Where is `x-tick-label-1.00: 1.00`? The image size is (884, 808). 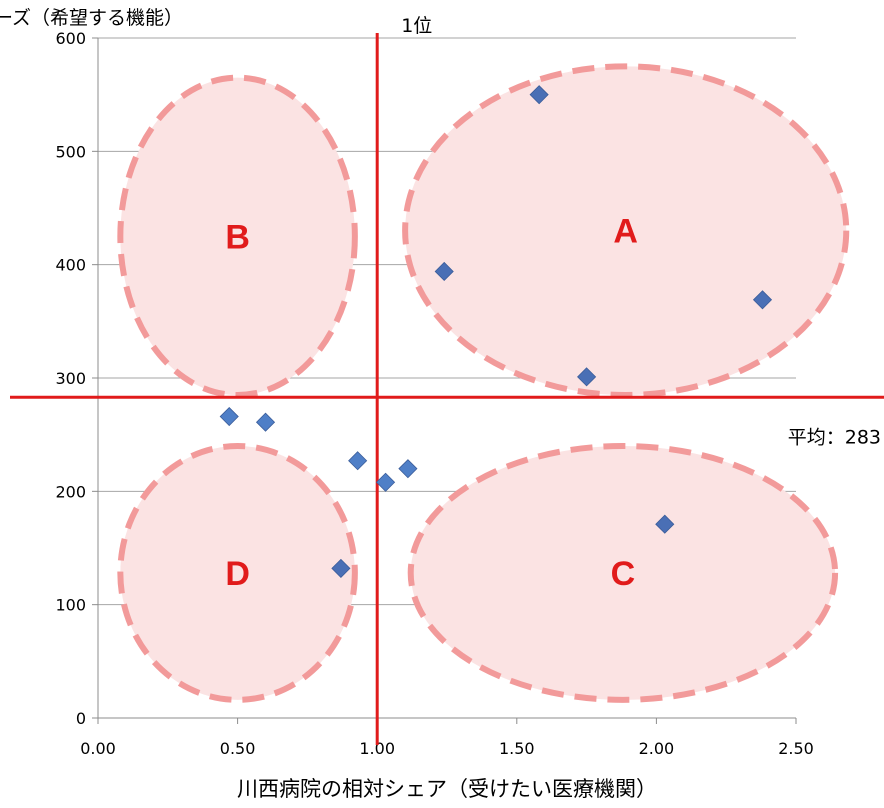
x-tick-label-1.00: 1.00 is located at coordinates (377, 748).